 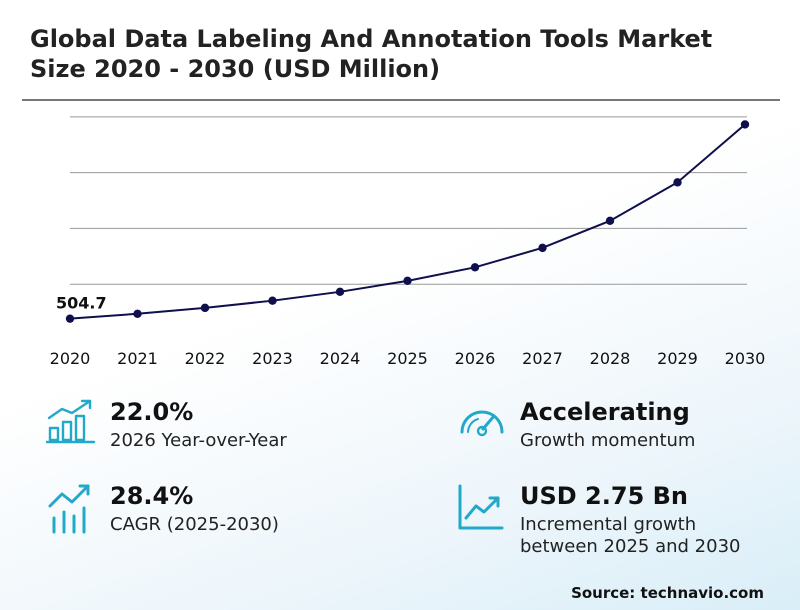 What do you see at coordinates (194, 524) in the screenshot?
I see `stat-cagr-caption: CAGR (2025-2030)` at bounding box center [194, 524].